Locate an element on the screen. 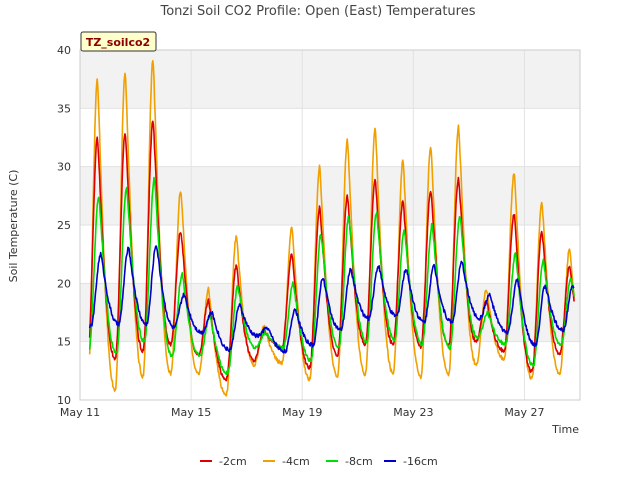 The width and height of the screenshot is (640, 480). x-tick-label: May 11 is located at coordinates (80, 412).